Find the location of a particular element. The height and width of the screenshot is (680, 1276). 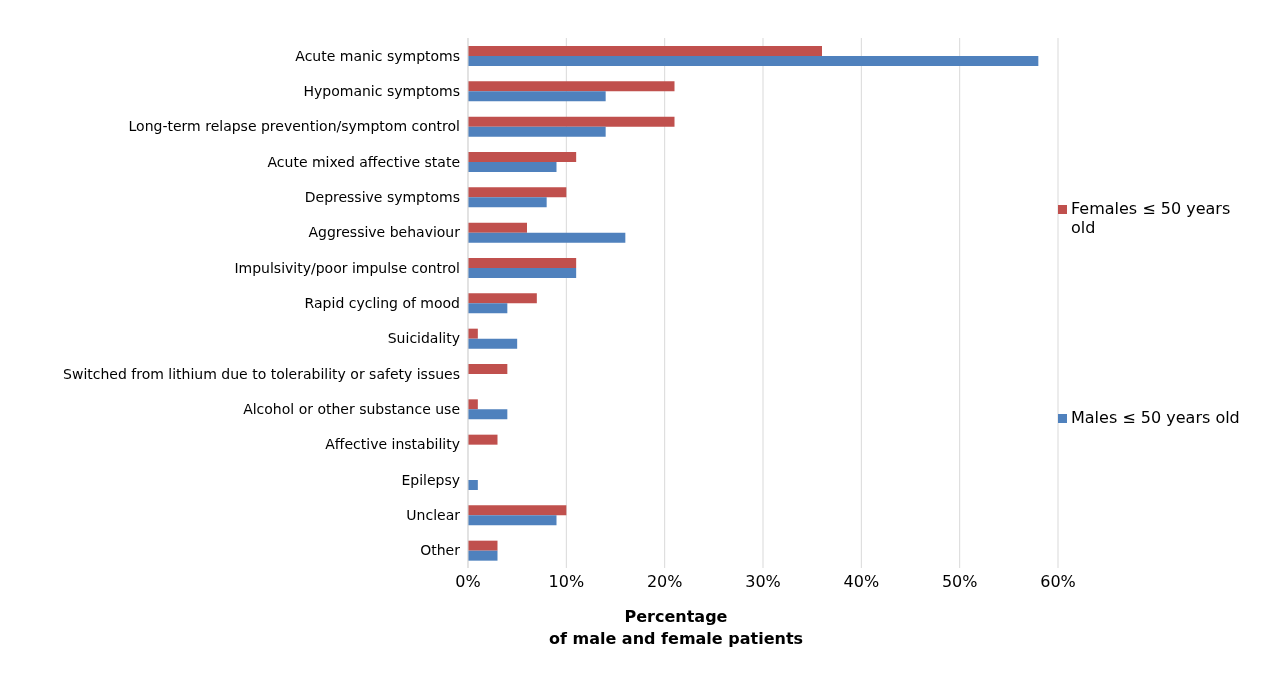

y-tick-label: Epilepsy is located at coordinates (430, 479).